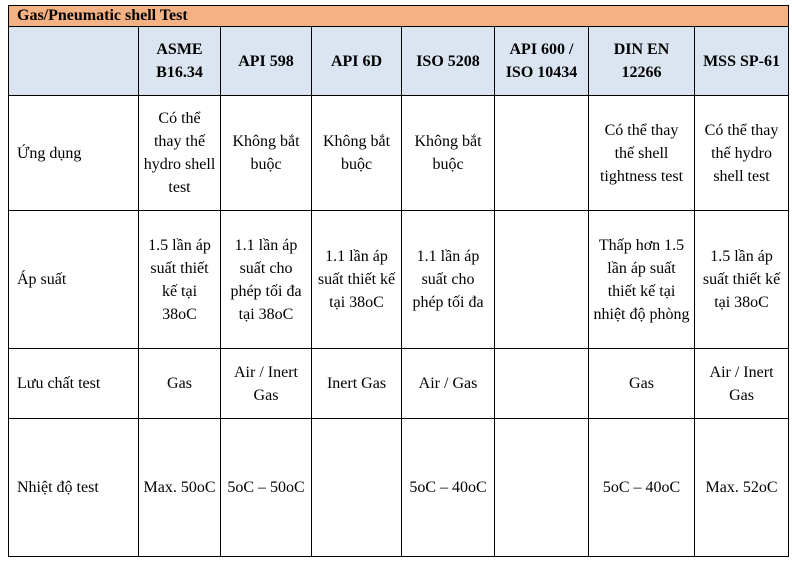  Describe the element at coordinates (356, 279) in the screenshot. I see `table-cell: 1.1 lần áp suất thiết kế tại 38oC` at that location.